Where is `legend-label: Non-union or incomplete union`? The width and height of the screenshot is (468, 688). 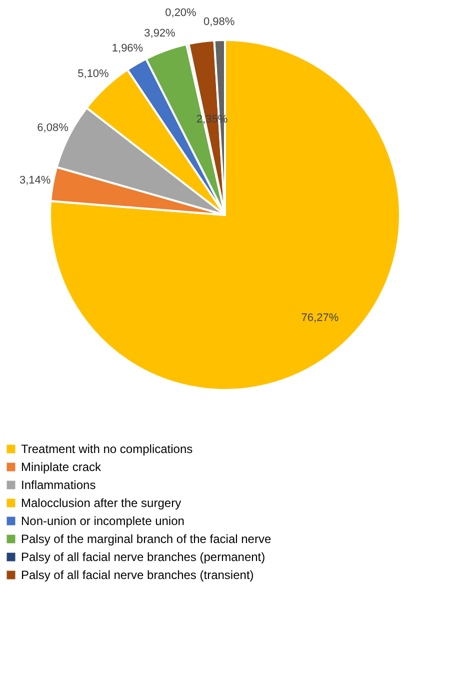 legend-label: Non-union or incomplete union is located at coordinates (102, 521).